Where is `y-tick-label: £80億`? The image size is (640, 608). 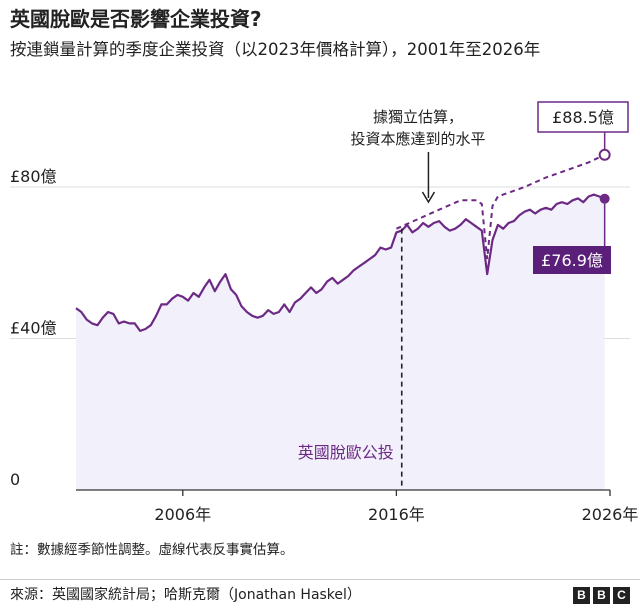
y-tick-label: £80億 is located at coordinates (33, 176).